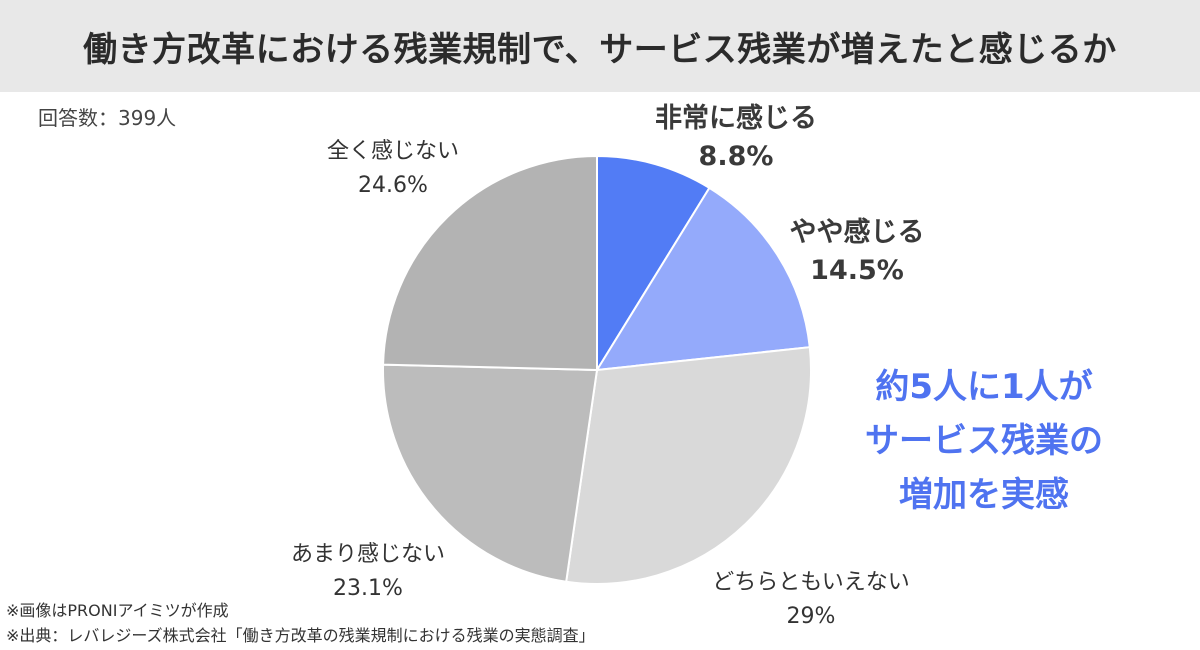  What do you see at coordinates (811, 616) in the screenshot?
I see `pie-label-neutral-percent: 29%` at bounding box center [811, 616].